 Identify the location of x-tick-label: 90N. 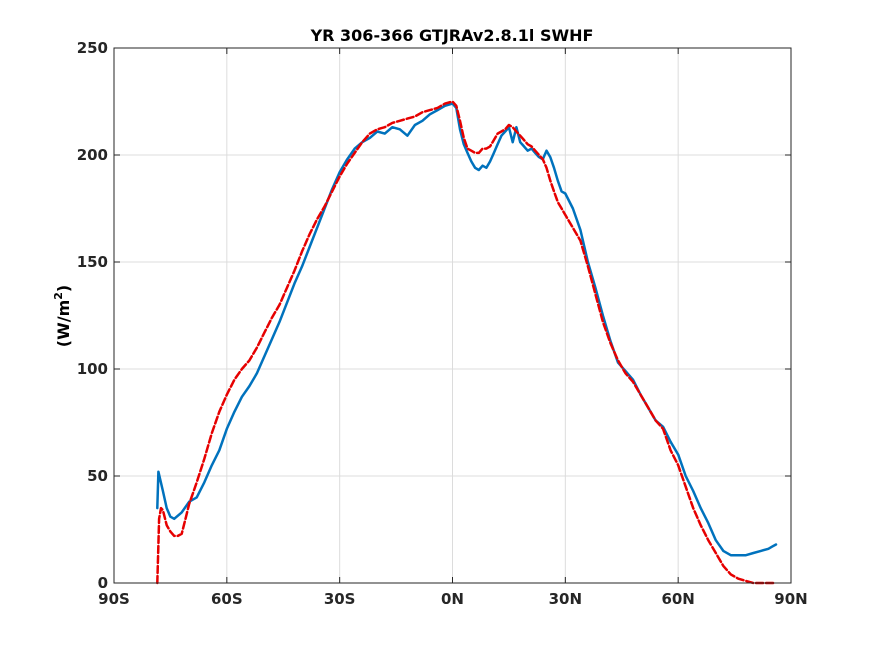
(790, 599).